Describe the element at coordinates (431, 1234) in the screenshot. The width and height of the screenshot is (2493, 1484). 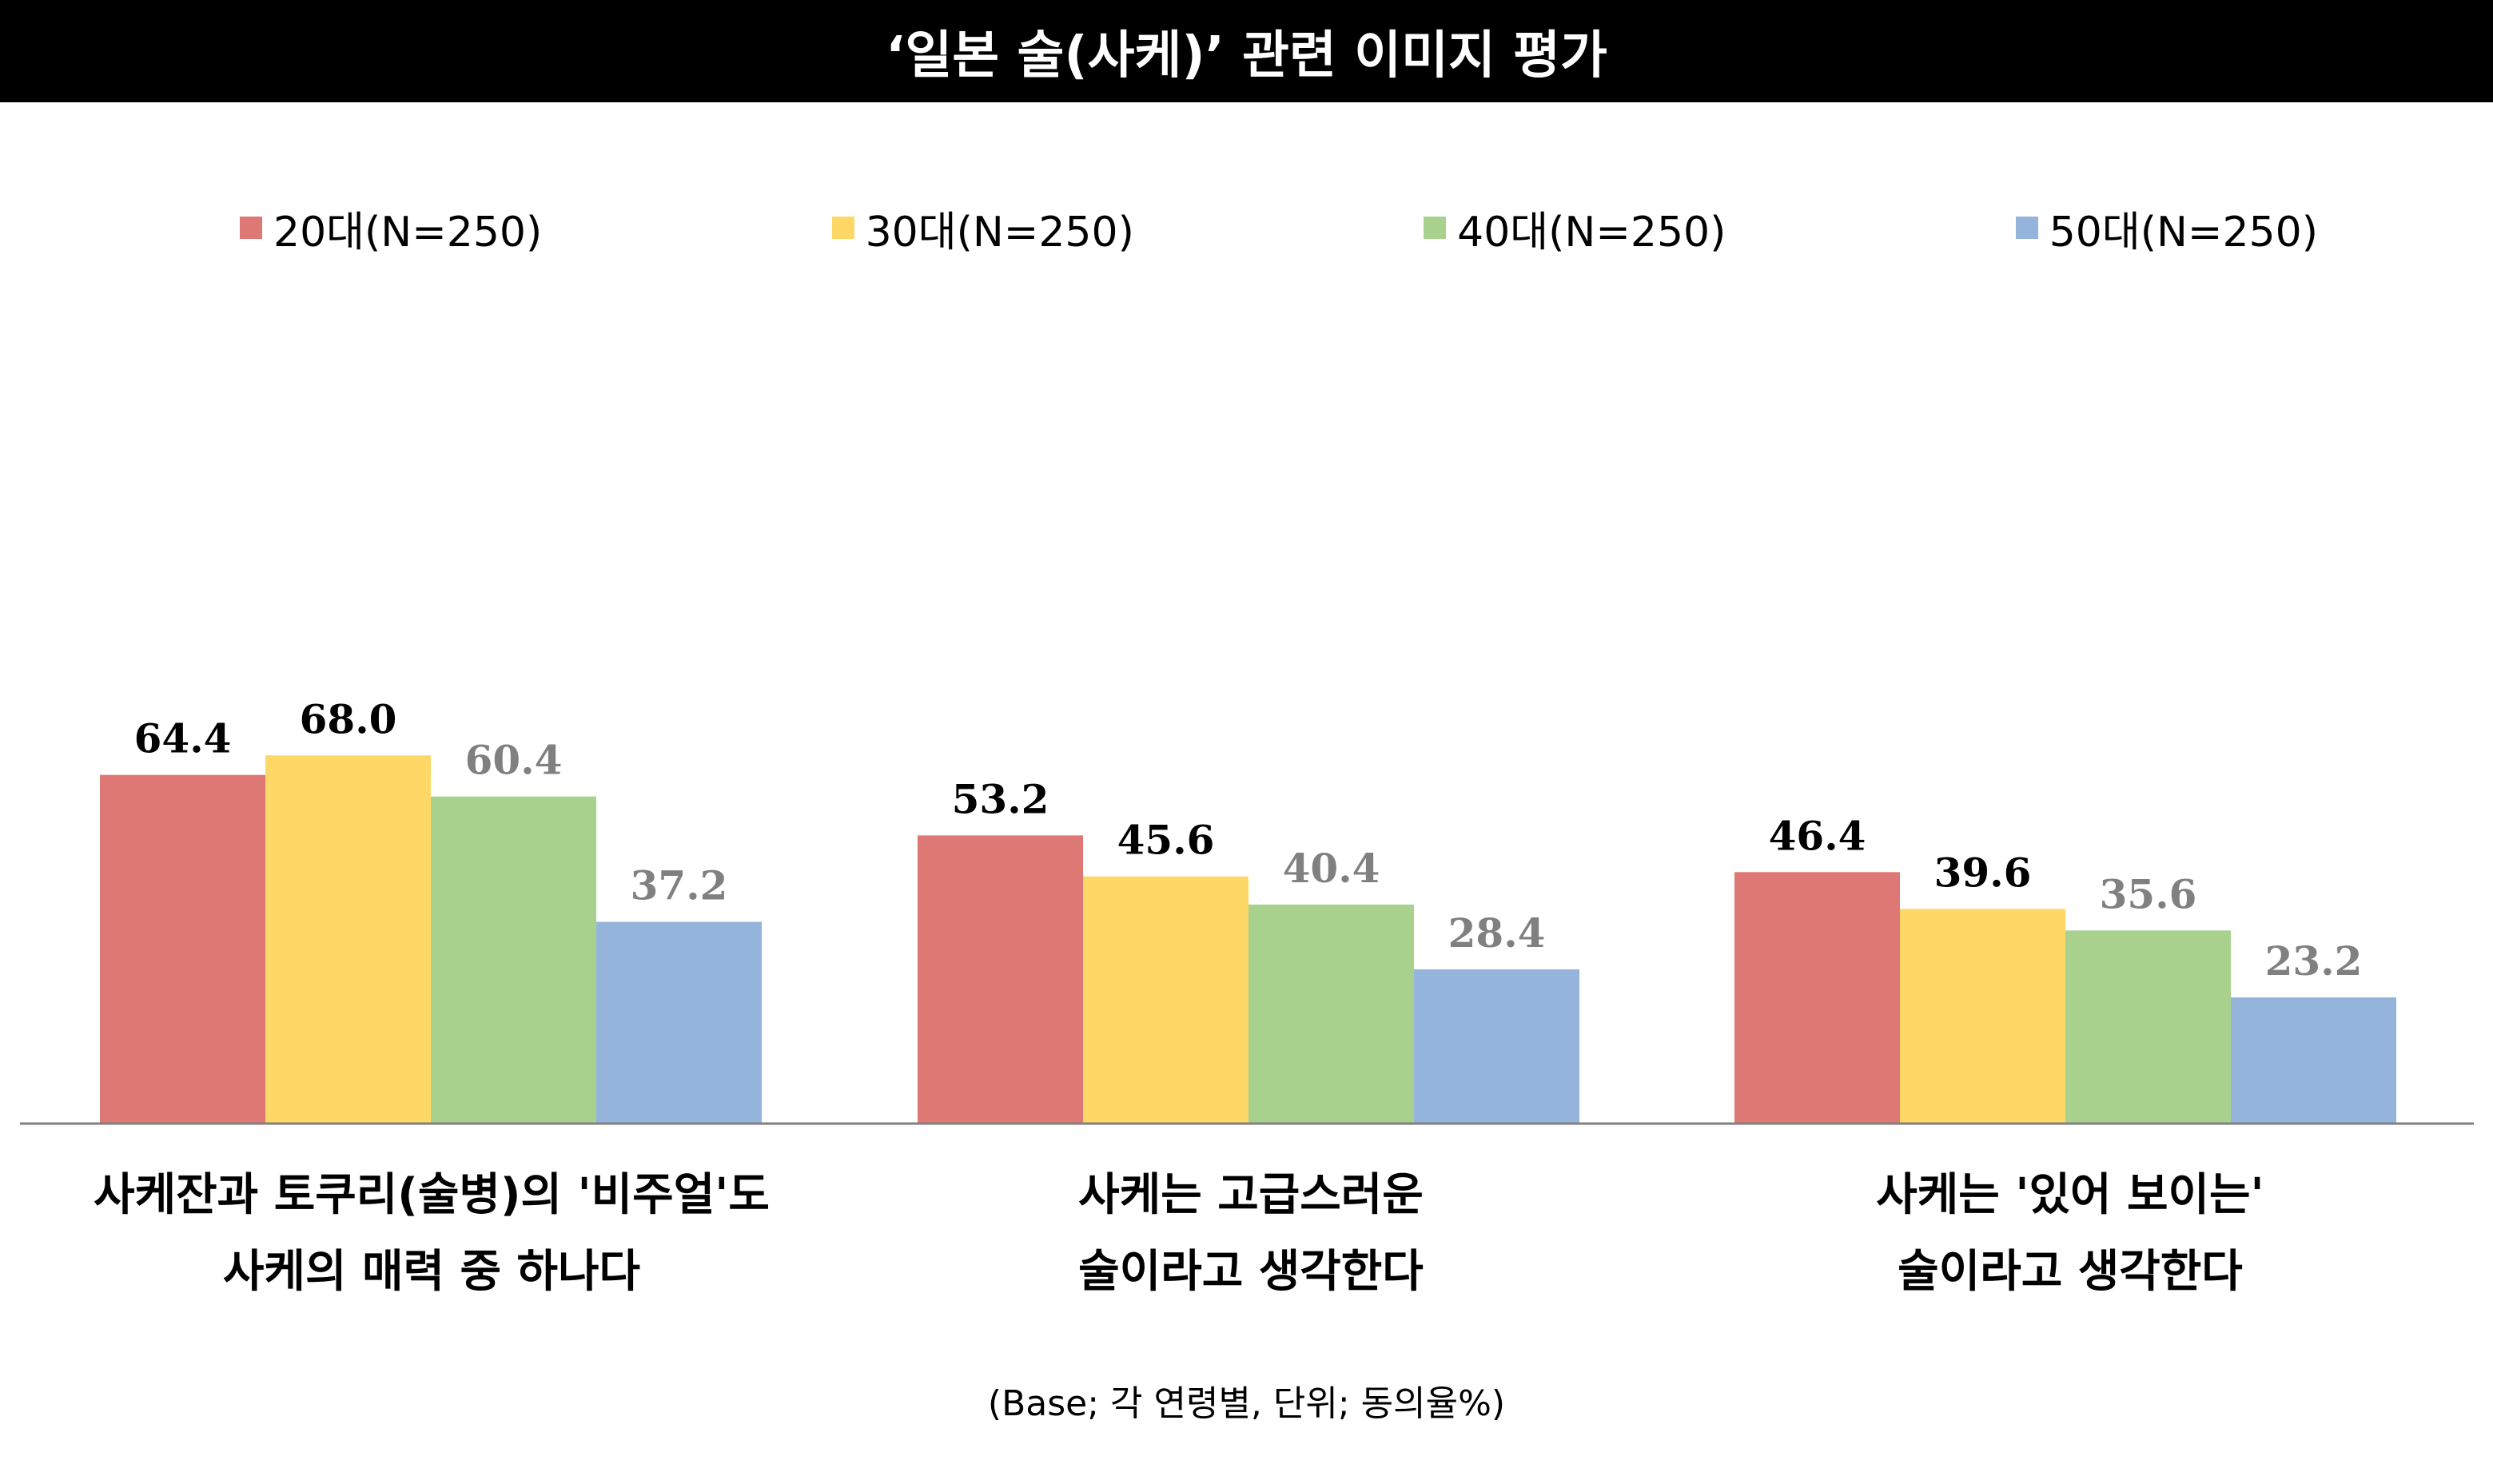
I see `category-label-visual: 사케잔과 토쿠리(술병)의 '비주얼'도 사케의 매력 중 하나다` at that location.